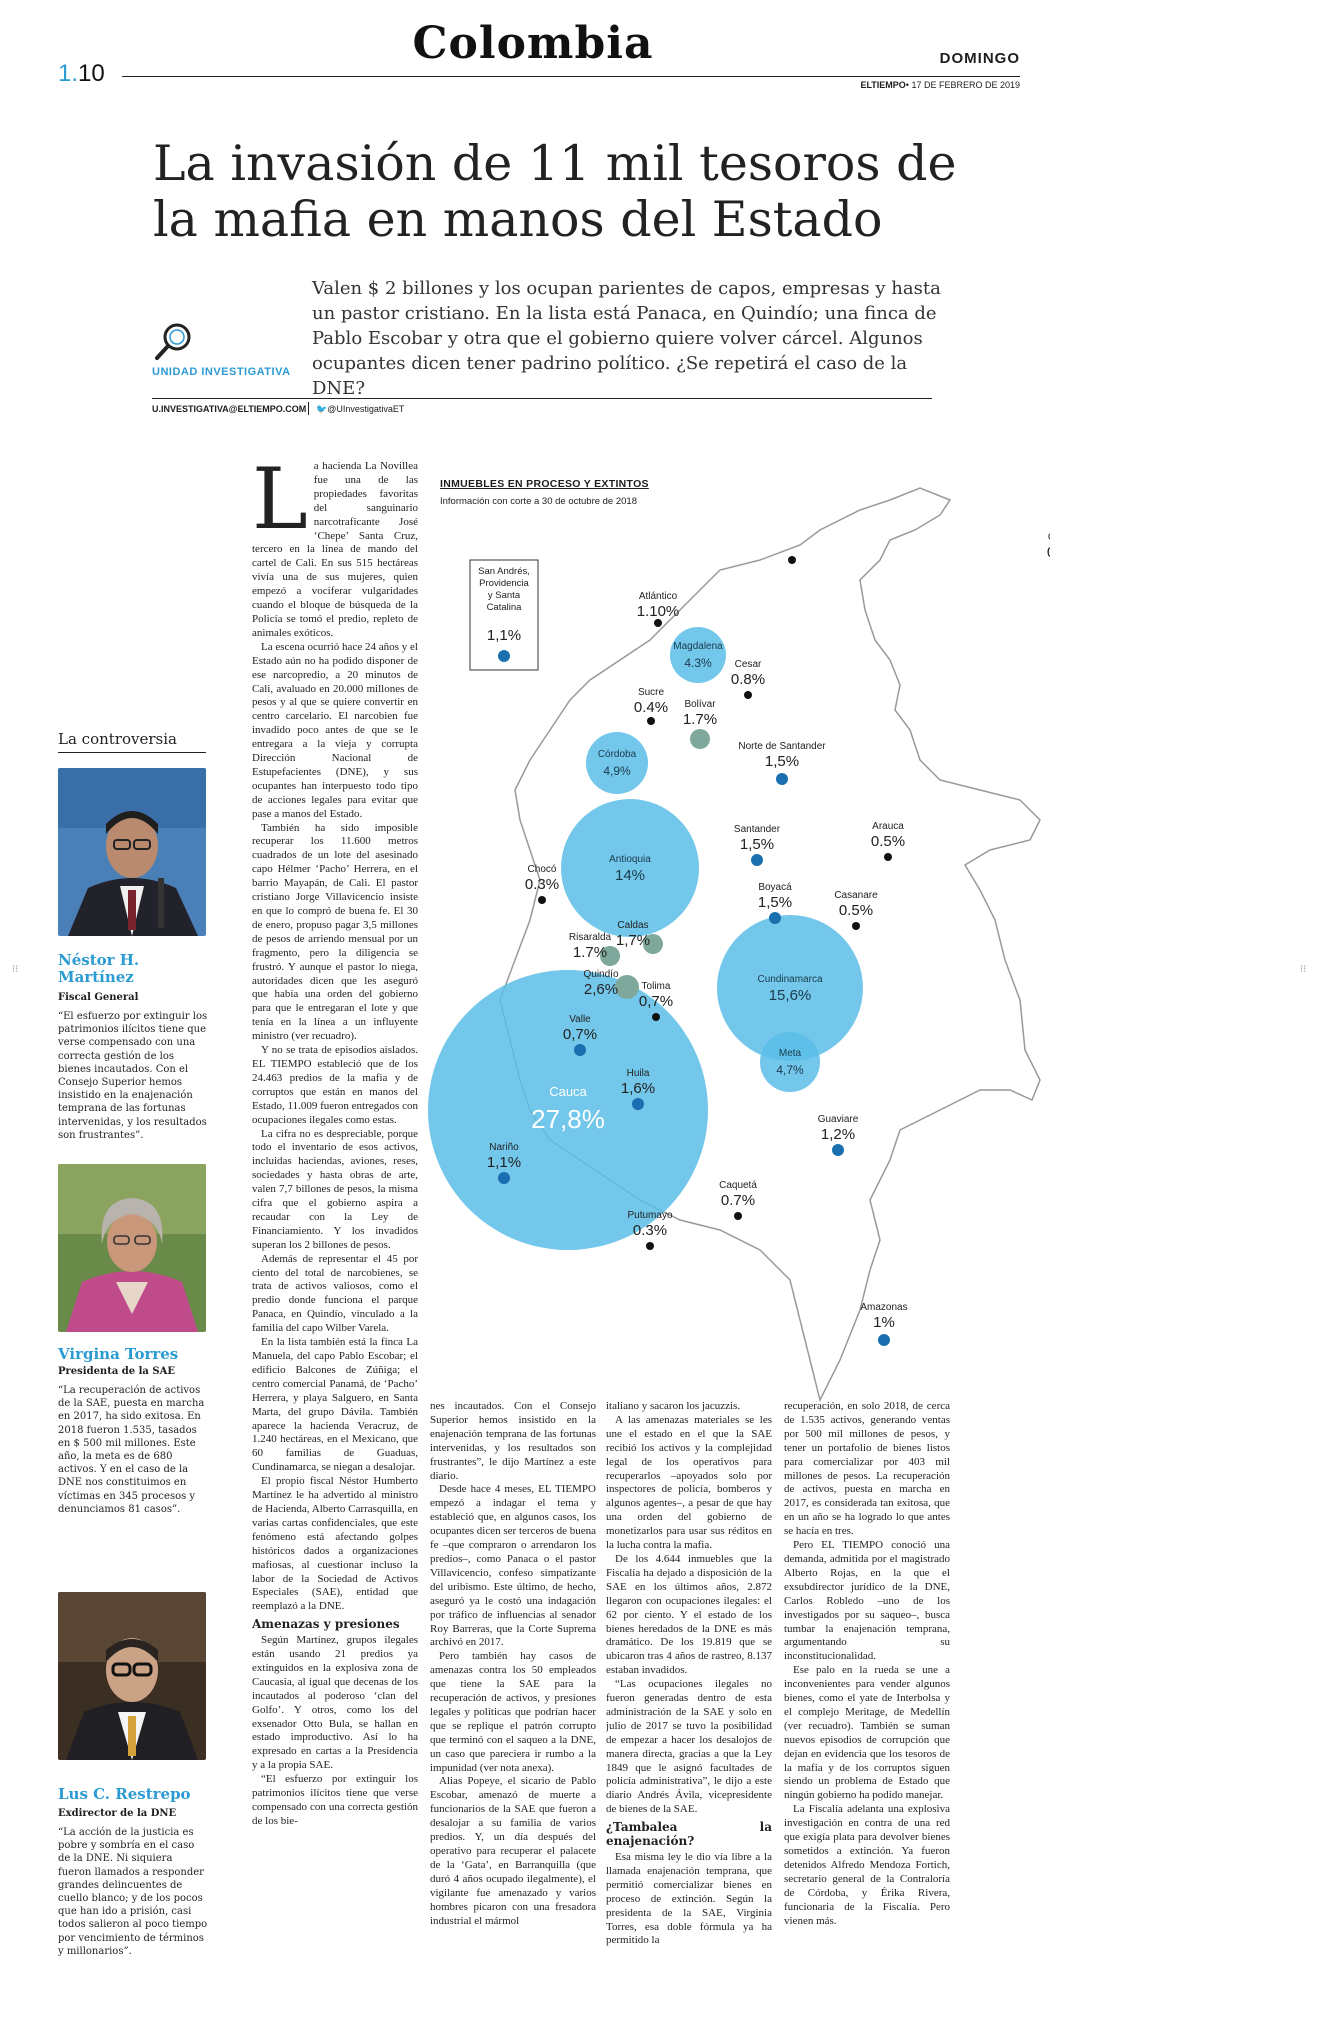 This screenshot has width=1320, height=2040. Describe the element at coordinates (504, 571) in the screenshot. I see `department-name: San Andrés,` at that location.